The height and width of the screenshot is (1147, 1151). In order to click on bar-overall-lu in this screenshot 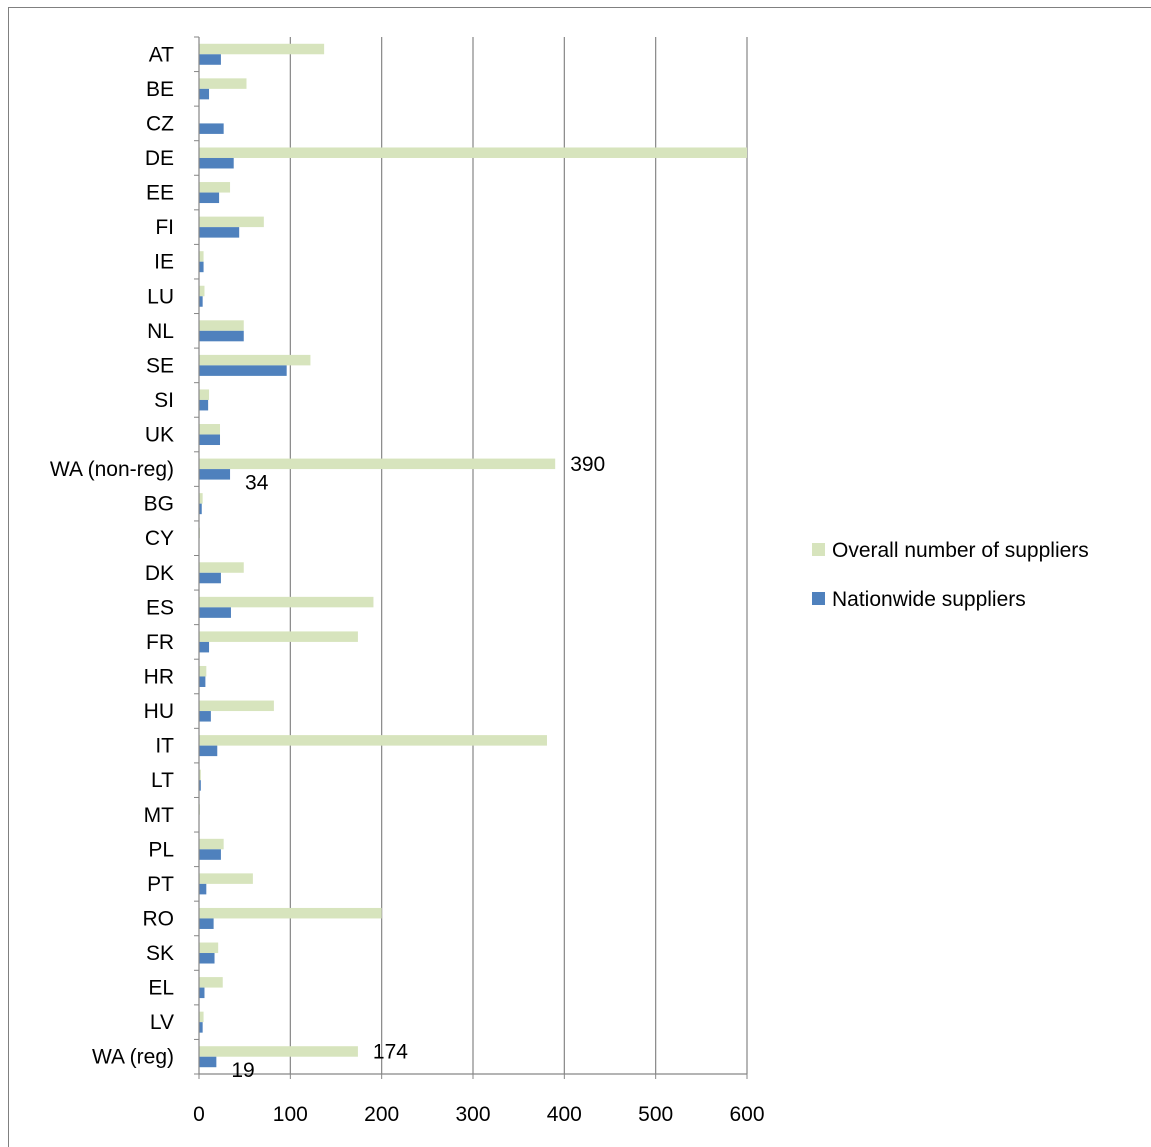, I will do `click(202, 291)`.